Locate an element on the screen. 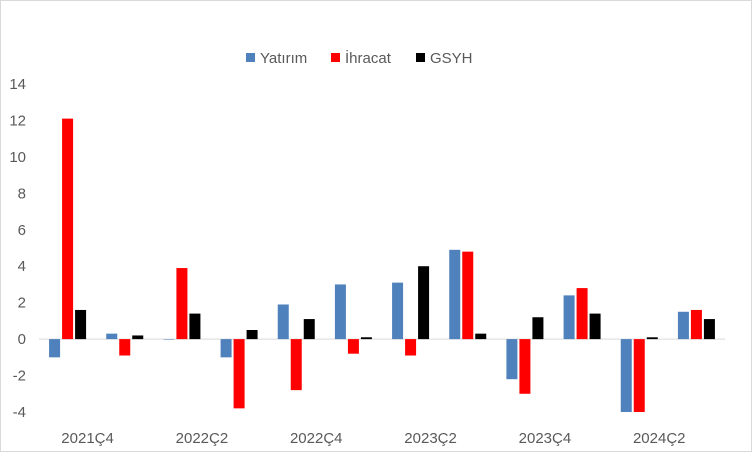  y-tick-label: 10 is located at coordinates (17, 157).